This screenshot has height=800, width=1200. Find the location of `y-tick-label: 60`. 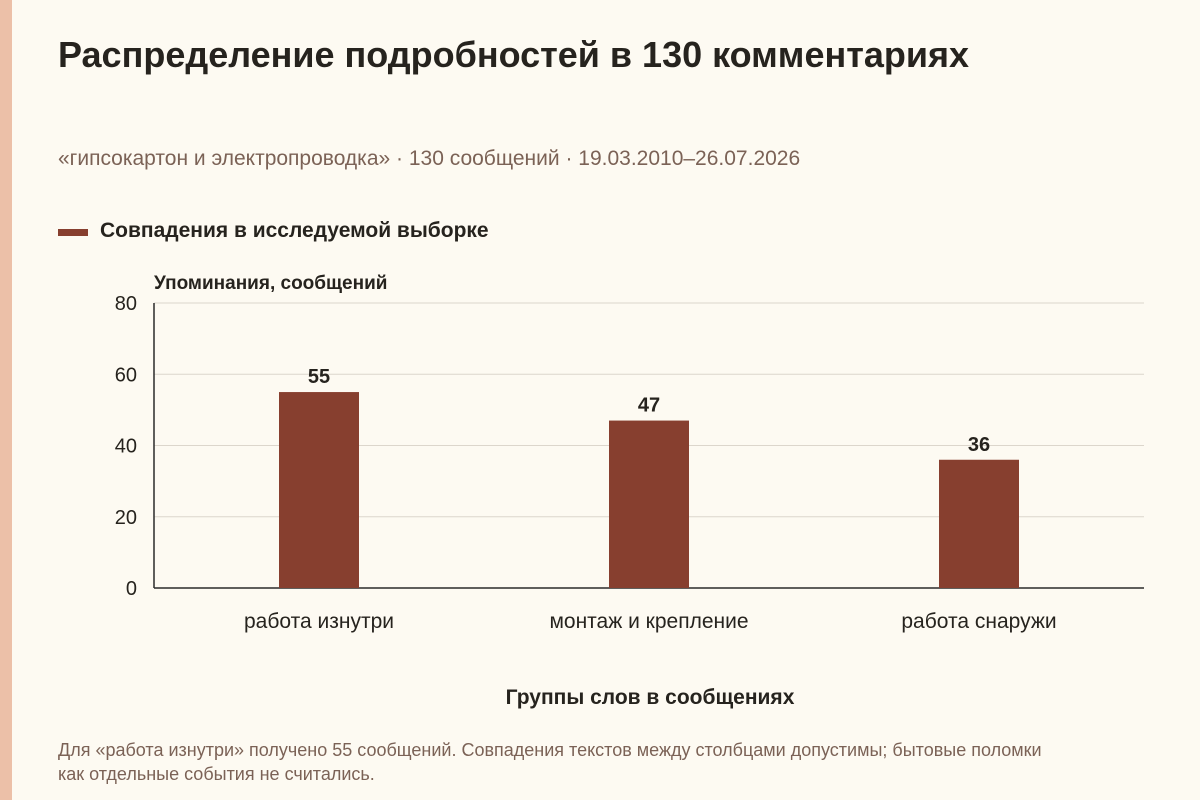

y-tick-label: 60 is located at coordinates (126, 375).